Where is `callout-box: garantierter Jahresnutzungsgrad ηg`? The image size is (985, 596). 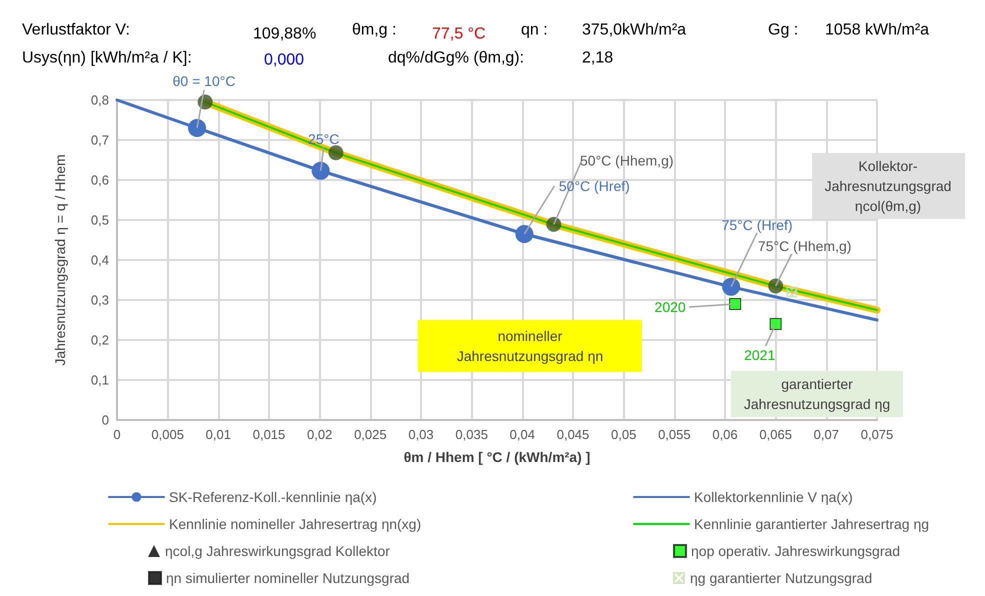 callout-box: garantierter Jahresnutzungsgrad ηg is located at coordinates (817, 394).